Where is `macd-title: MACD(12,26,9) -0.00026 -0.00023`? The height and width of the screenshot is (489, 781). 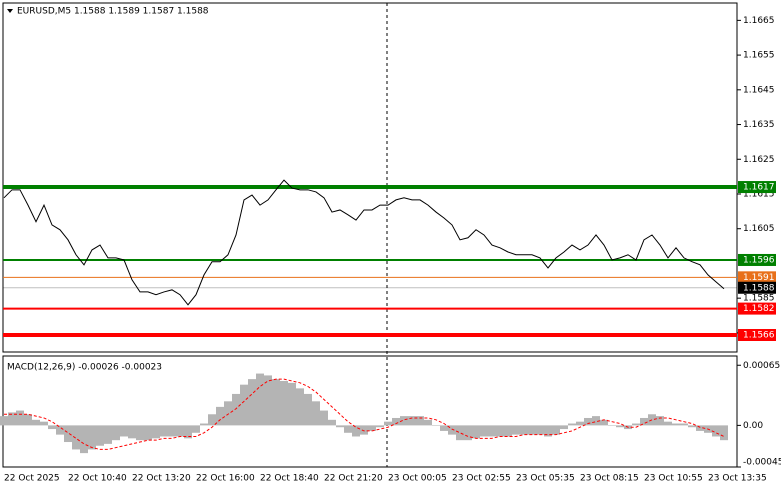
macd-title: MACD(12,26,9) -0.00026 -0.00023 is located at coordinates (84, 368).